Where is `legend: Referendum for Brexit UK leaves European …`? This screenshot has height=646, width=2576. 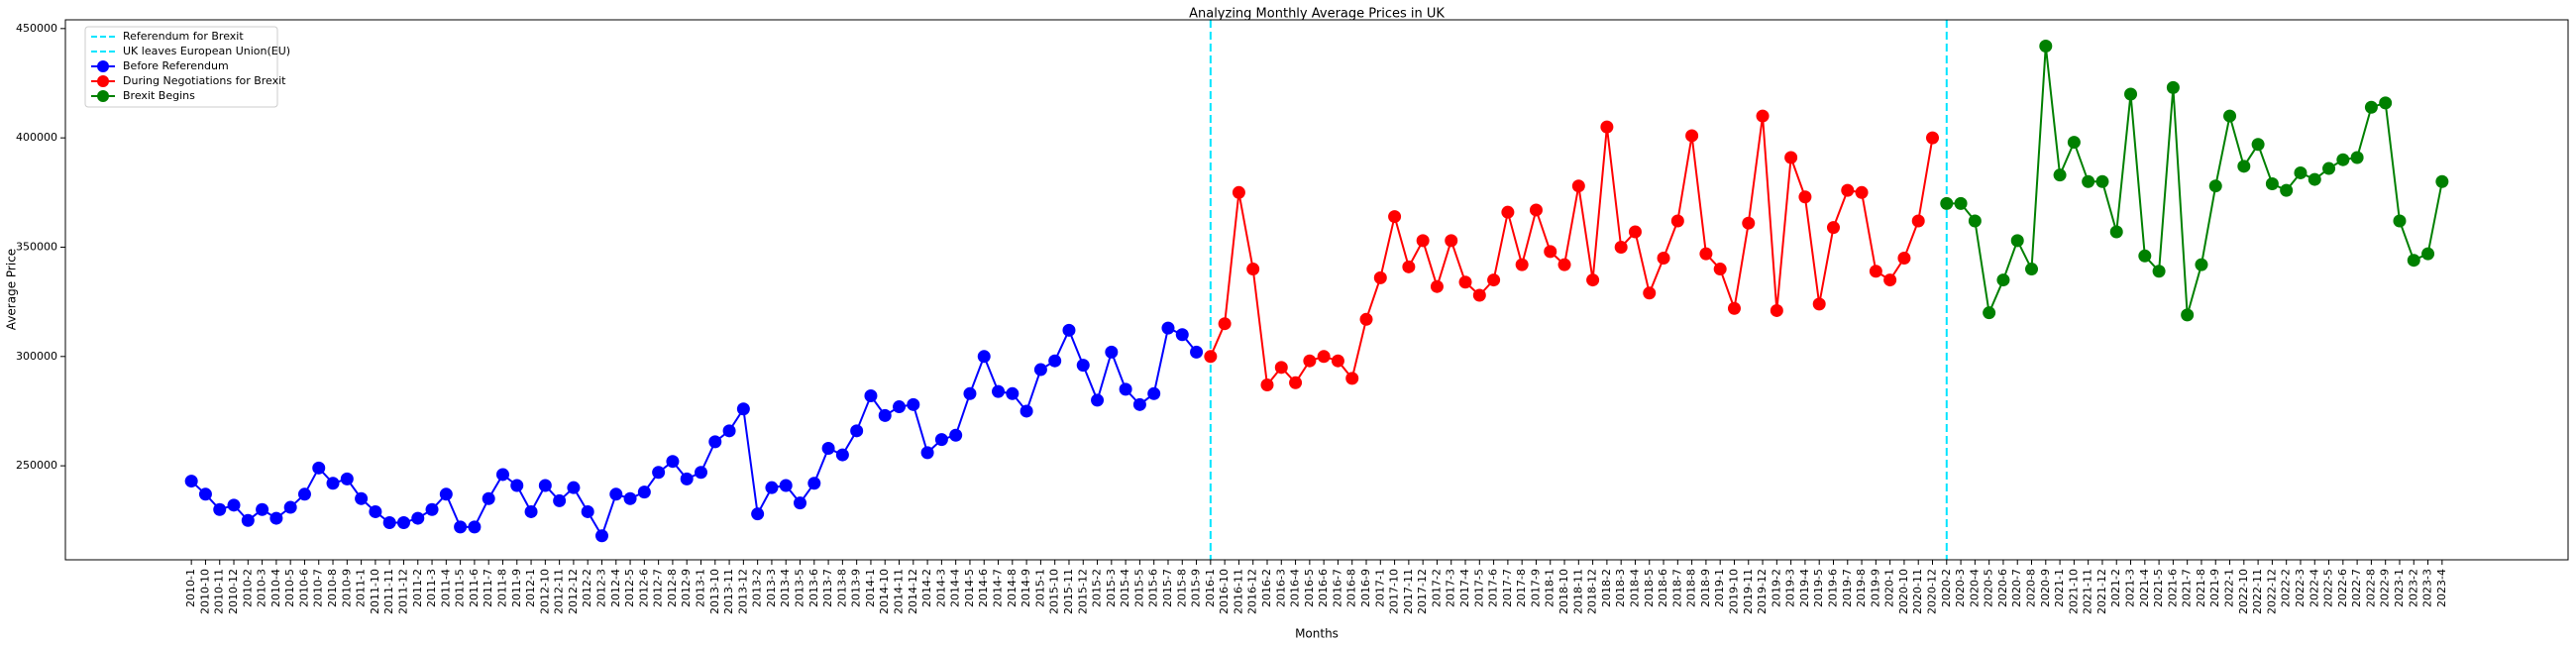 legend: Referendum for Brexit UK leaves European … is located at coordinates (187, 67).